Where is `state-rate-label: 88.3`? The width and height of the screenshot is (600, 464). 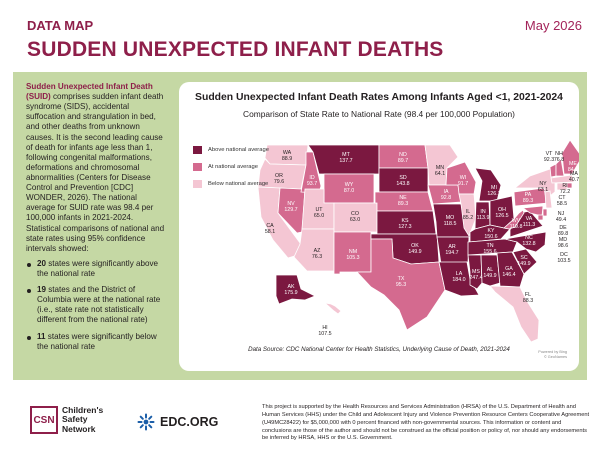
state-rate-label: 88.3 is located at coordinates (528, 301).